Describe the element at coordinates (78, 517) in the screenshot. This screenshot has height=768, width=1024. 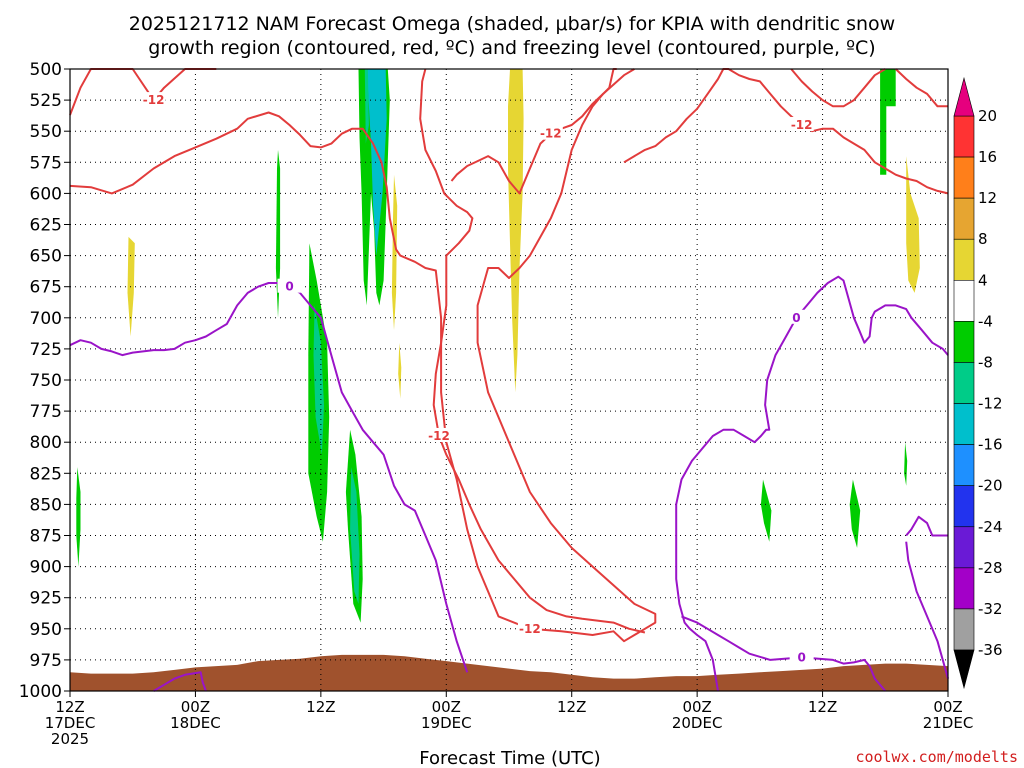
I see `omega-region-uplift-850mb-hr1` at that location.